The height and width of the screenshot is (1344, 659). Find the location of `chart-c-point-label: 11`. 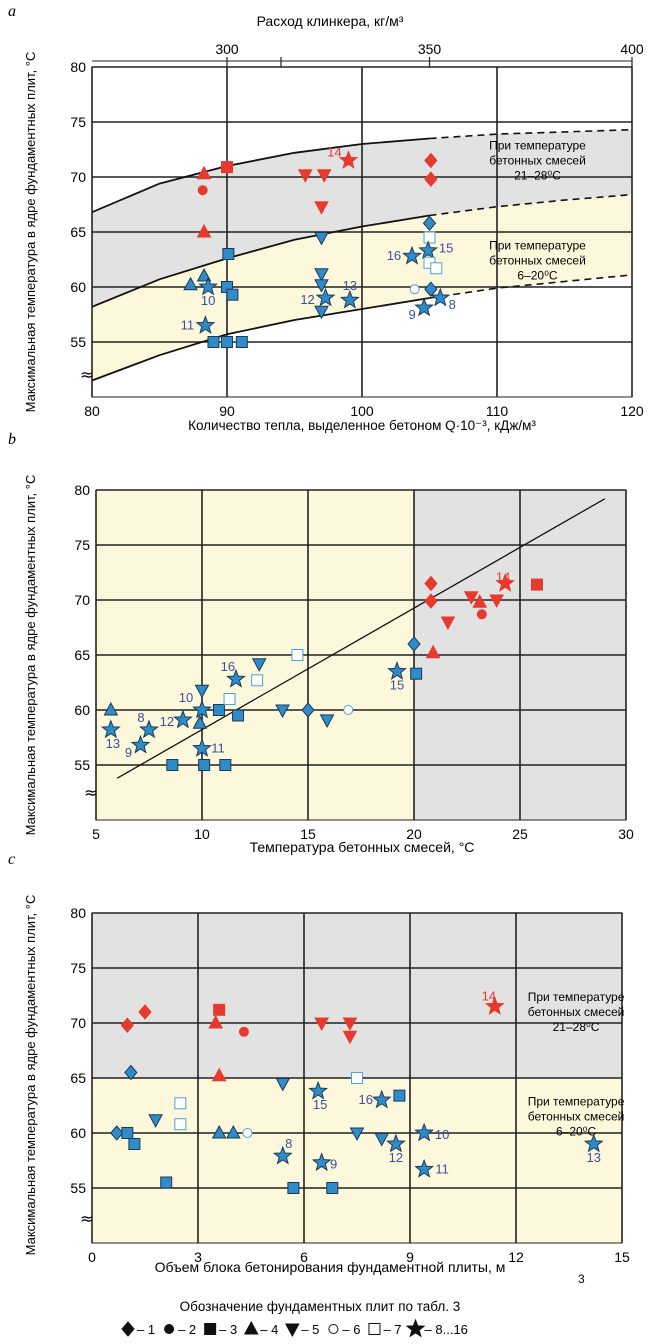

chart-c-point-label: 11 is located at coordinates (442, 1168).